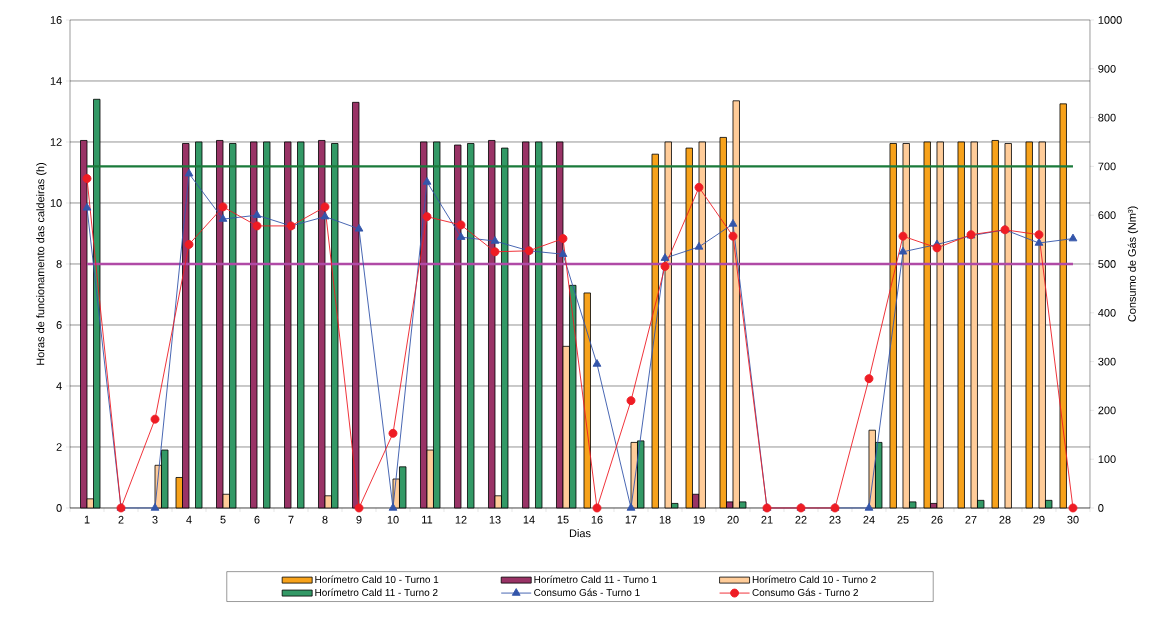 This screenshot has height=634, width=1167. Describe the element at coordinates (59, 447) in the screenshot. I see `y-tick-label: 2` at that location.